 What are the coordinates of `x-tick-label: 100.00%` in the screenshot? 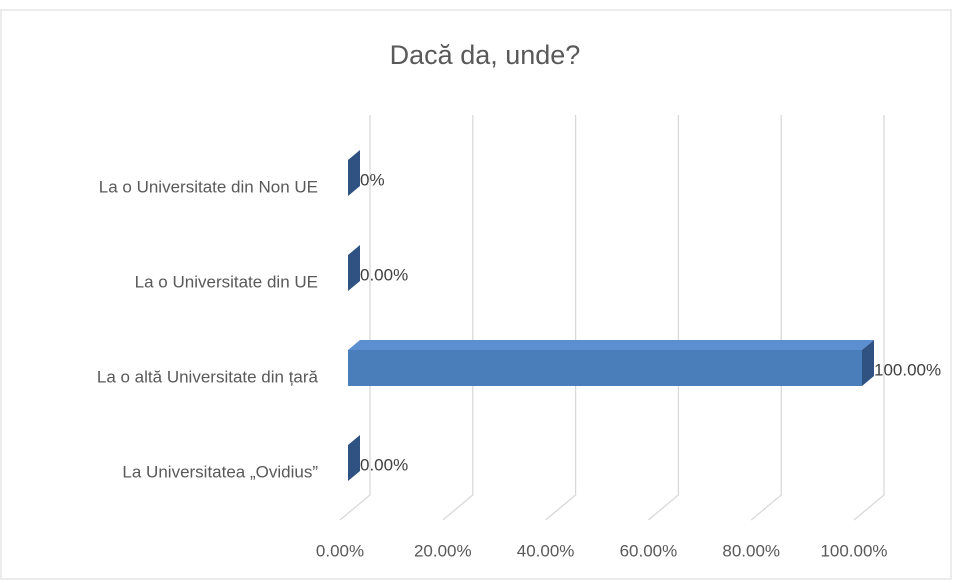 It's located at (853, 550).